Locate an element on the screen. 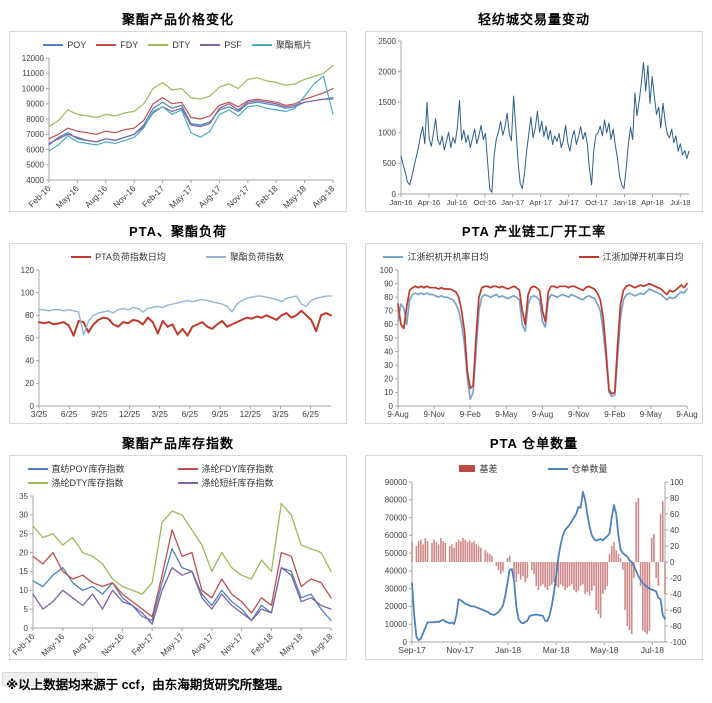 Image resolution: width=712 pixels, height=703 pixels. svg-text: Apr-18 is located at coordinates (652, 202).